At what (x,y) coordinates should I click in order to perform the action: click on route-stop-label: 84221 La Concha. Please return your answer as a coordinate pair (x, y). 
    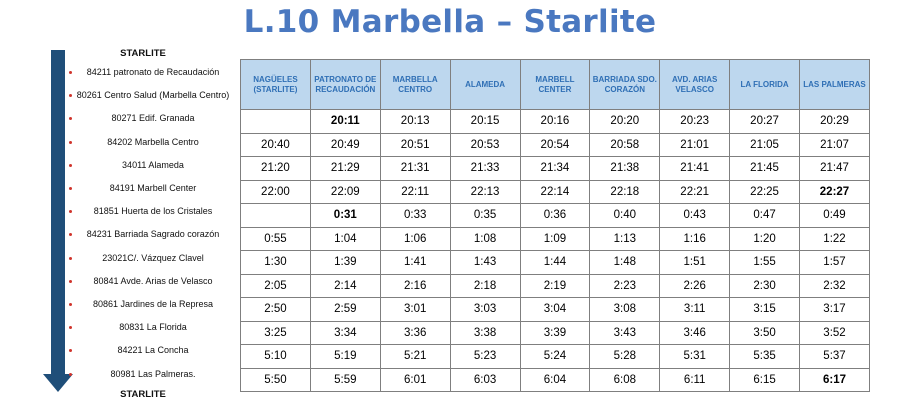
    Looking at the image, I should click on (153, 350).